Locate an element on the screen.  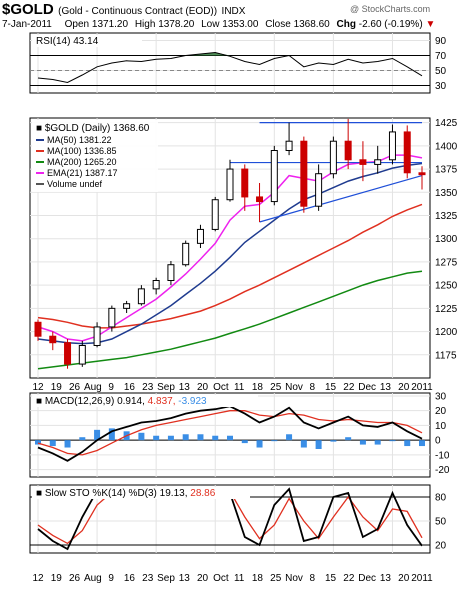
sto-label: ■ Slow STO %K(14) %D(3) 19.13, 28.86 is located at coordinates (126, 493).